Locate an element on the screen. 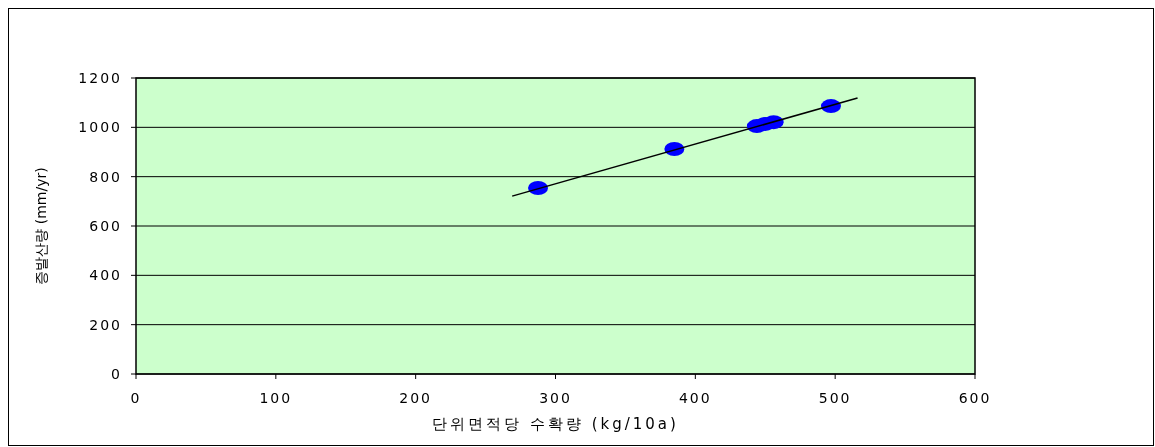 The image size is (1155, 447). x-tick-label: 300 is located at coordinates (555, 398).